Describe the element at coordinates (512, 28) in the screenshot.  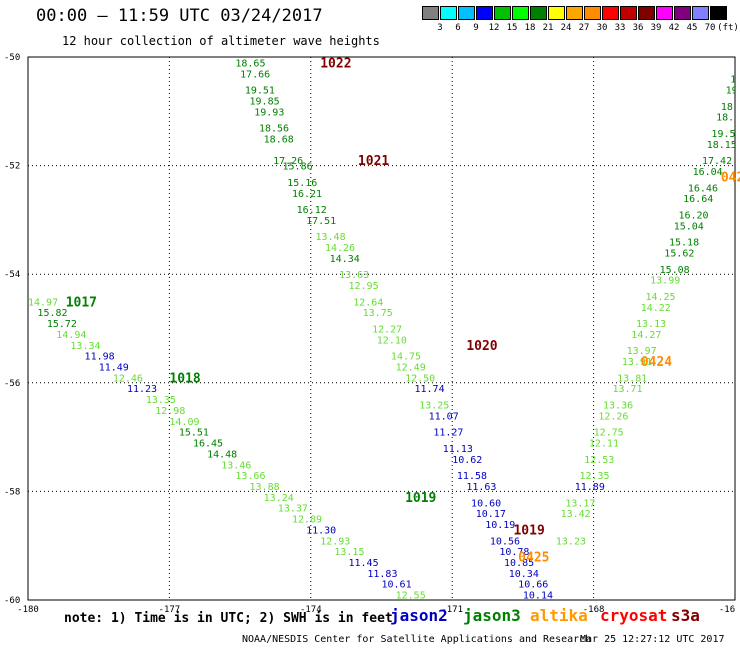
I see `legend-label: 15` at that location.